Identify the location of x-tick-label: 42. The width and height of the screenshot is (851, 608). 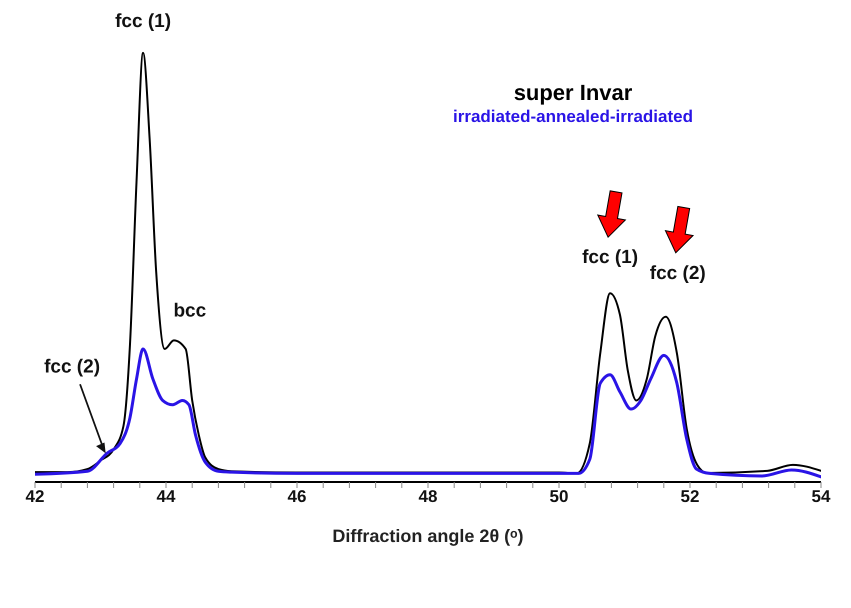
(35, 496).